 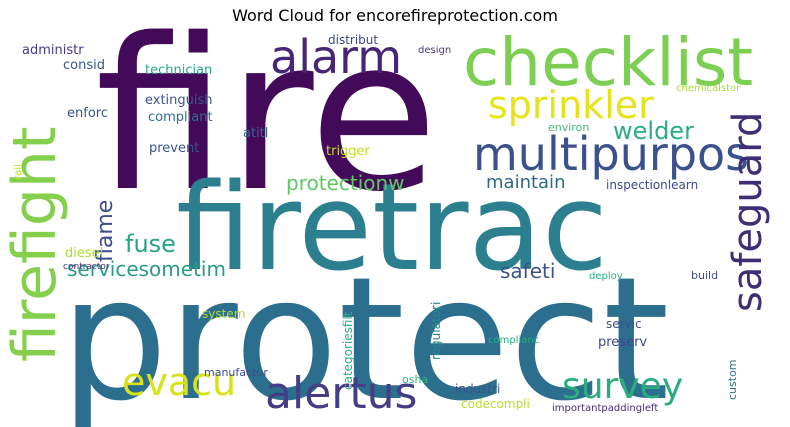 What do you see at coordinates (18, 172) in the screenshot?
I see `word-rail: rail` at bounding box center [18, 172].